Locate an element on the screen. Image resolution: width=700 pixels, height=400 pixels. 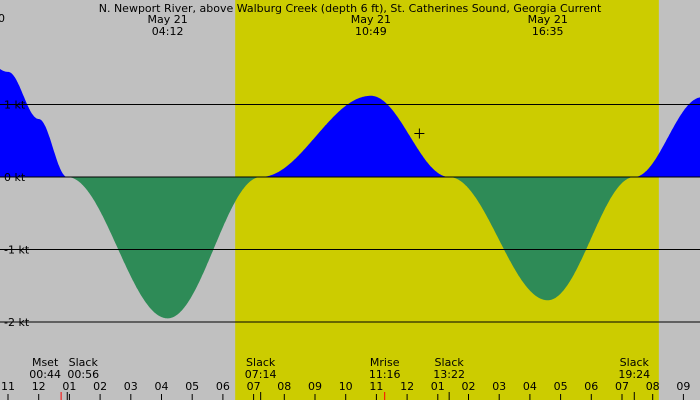
slack-label-4: Slack is located at coordinates (450, 362).